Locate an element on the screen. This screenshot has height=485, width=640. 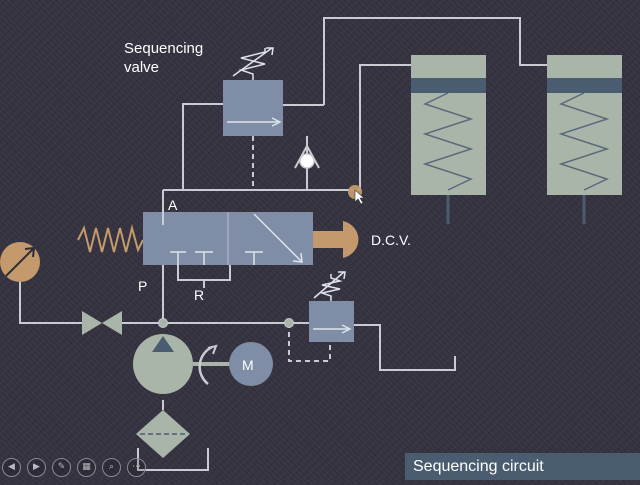
cylinder-1-piston is located at coordinates (448, 85).